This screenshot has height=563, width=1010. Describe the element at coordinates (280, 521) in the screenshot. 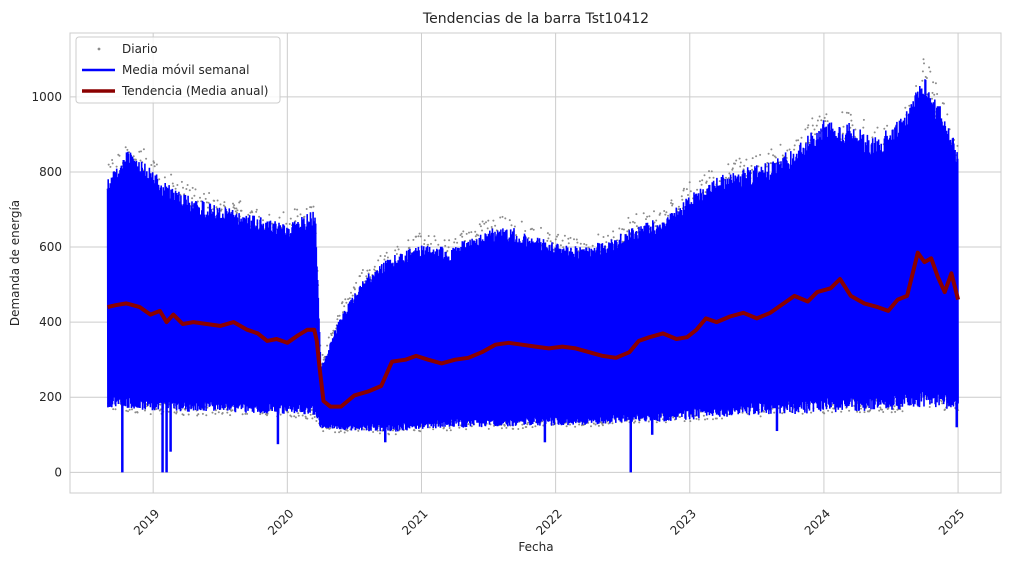

I see `x-tick-label: 2020` at that location.